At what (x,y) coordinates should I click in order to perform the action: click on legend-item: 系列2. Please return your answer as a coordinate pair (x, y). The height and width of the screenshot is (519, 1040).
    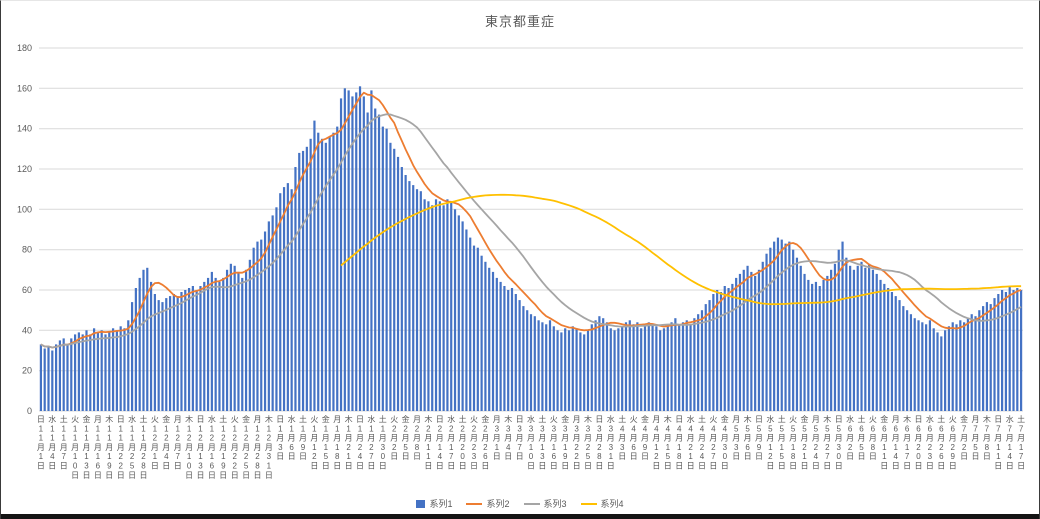
    Looking at the image, I should click on (488, 503).